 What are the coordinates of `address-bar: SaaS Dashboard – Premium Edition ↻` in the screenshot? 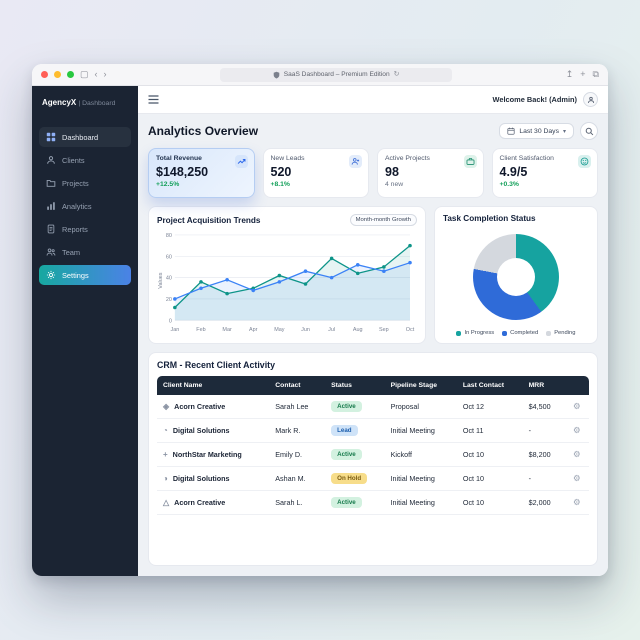 It's located at (336, 74).